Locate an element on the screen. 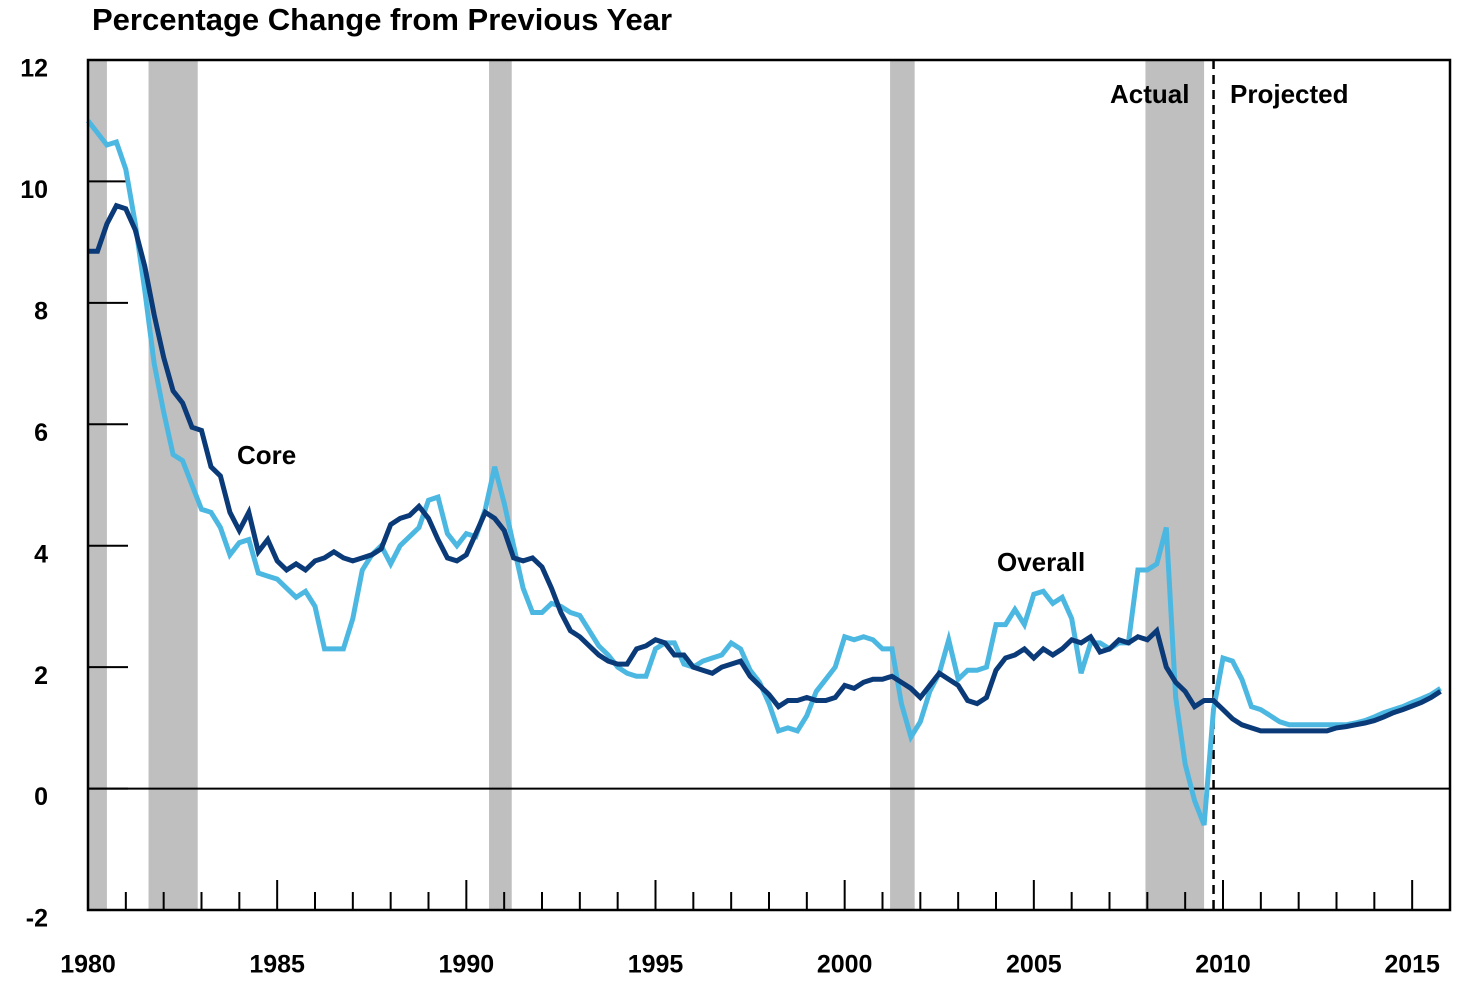 This screenshot has width=1457, height=986. x-tick-label: 2010 is located at coordinates (1223, 965).